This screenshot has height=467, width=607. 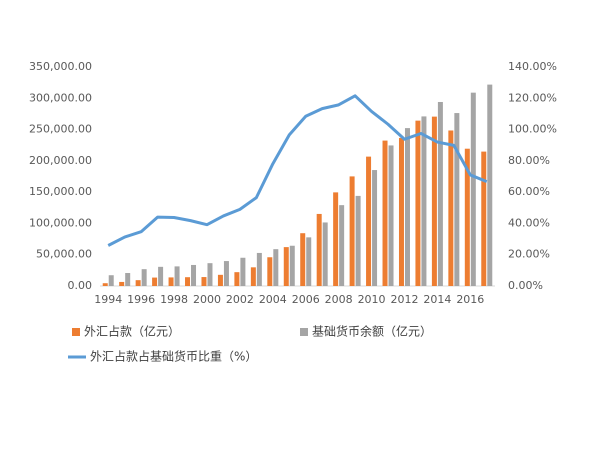 I want to click on y-tick-label: 150,000.00, so click(x=60, y=191).